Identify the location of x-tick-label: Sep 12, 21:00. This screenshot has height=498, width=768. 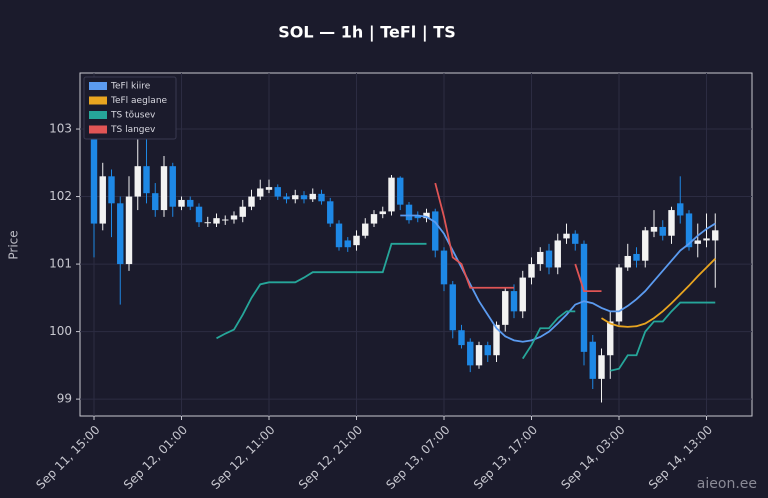
(330, 457).